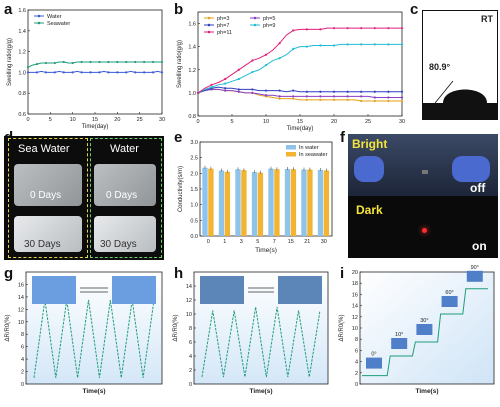 The width and height of the screenshot is (500, 407). What do you see at coordinates (190, 357) in the screenshot?
I see `y-tick-label: 4` at bounding box center [190, 357].